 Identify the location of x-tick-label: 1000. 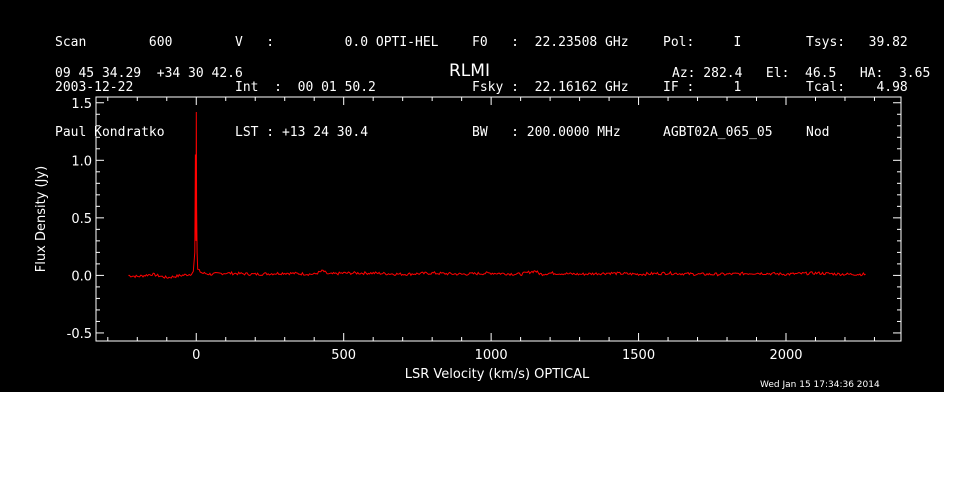
(491, 355).